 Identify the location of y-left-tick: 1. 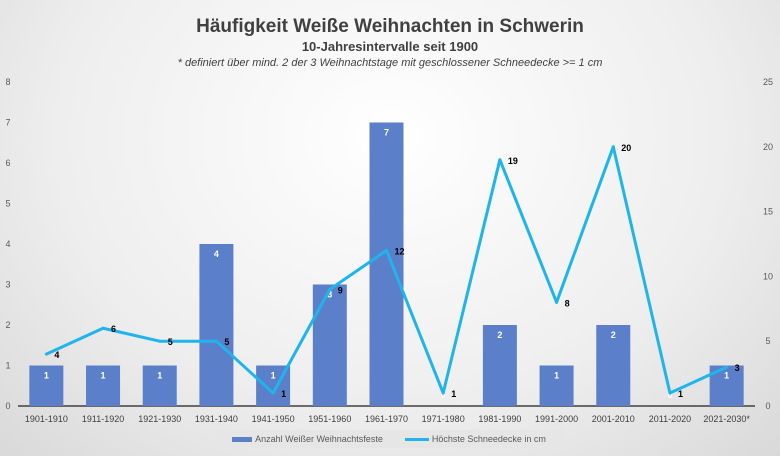
(7, 366).